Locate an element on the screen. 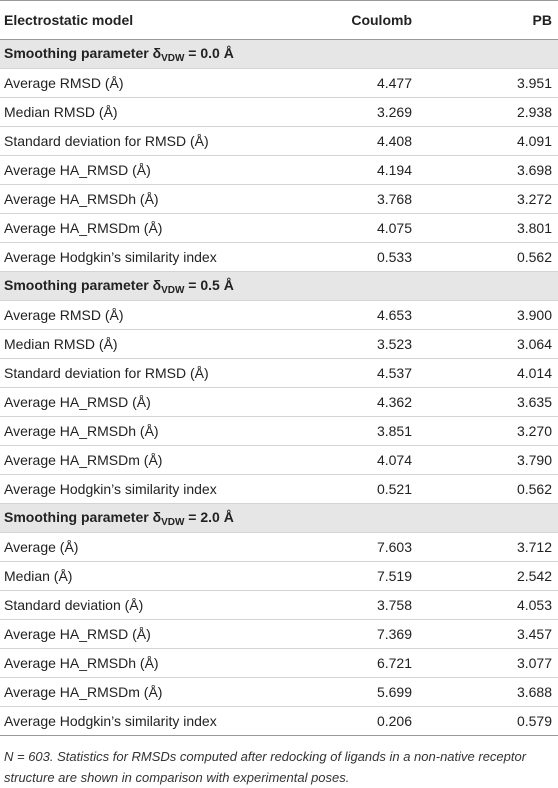 Image resolution: width=558 pixels, height=788 pixels. coulomb-value: 3.851 is located at coordinates (373, 431).